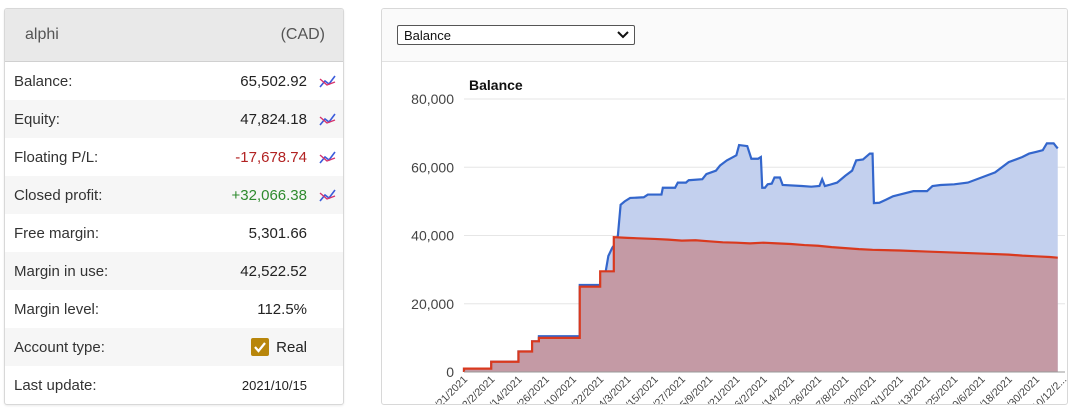 The width and height of the screenshot is (1072, 409). I want to click on row-label: Margin in use:, so click(61, 271).